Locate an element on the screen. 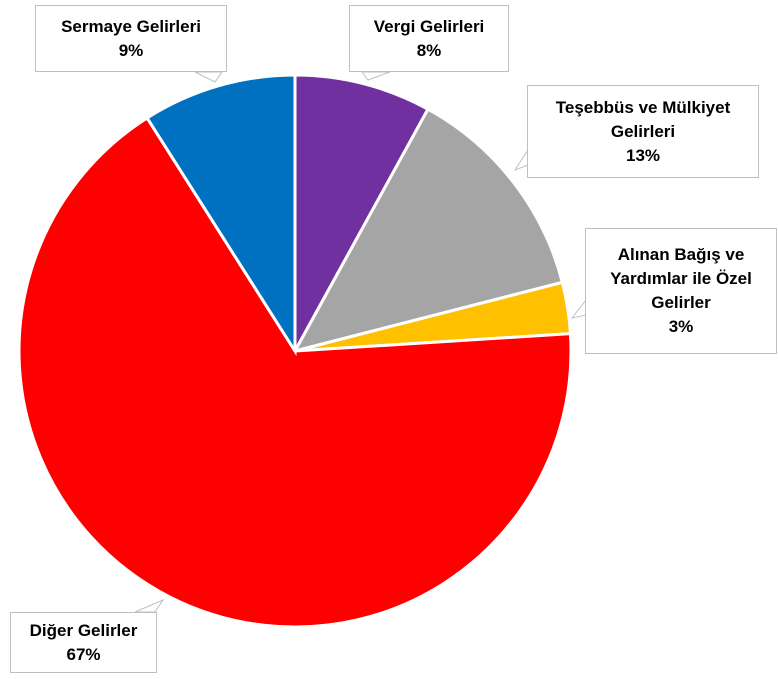 Image resolution: width=778 pixels, height=679 pixels. label-name: Diğer Gelirler is located at coordinates (83, 630).